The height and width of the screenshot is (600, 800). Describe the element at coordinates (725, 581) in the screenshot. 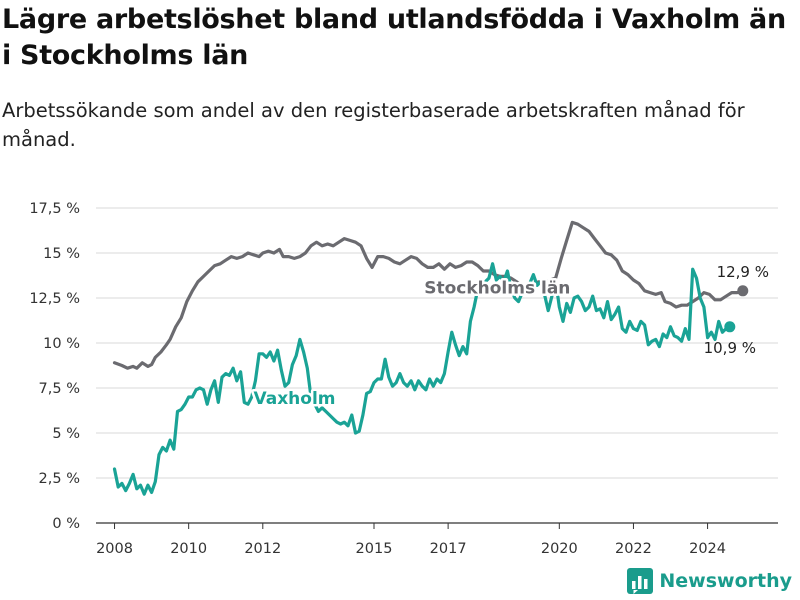

I see `brand-name: Newsworthy` at that location.